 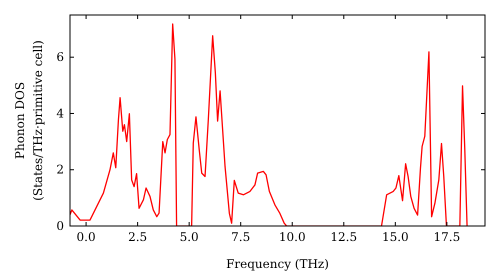 What do you see at coordinates (292, 237) in the screenshot?
I see `x-tick-label: 10.0` at bounding box center [292, 237].